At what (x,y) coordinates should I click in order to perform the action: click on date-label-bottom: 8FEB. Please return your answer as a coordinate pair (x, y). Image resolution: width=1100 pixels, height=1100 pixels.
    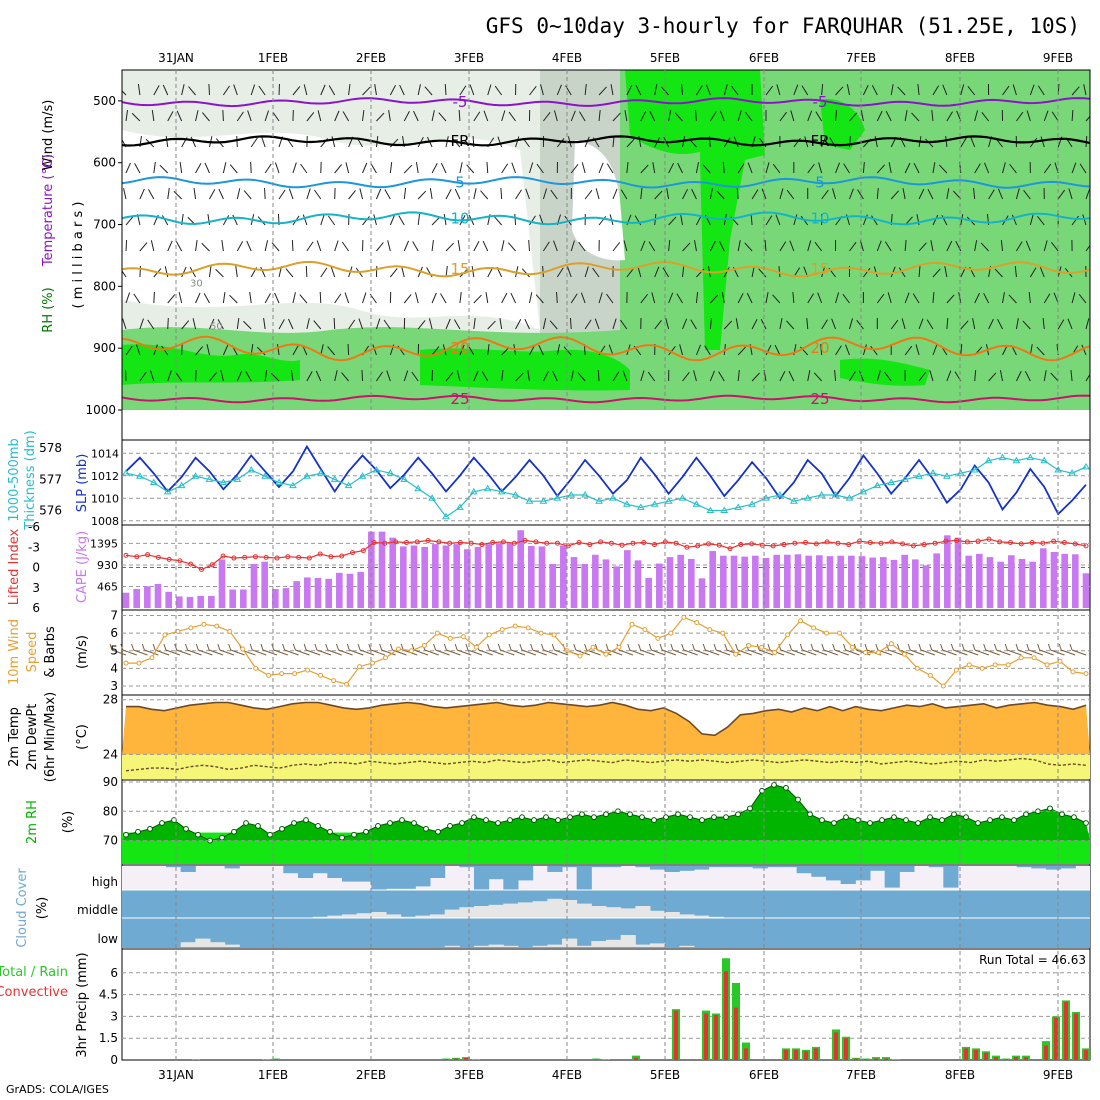
    Looking at the image, I should click on (960, 1075).